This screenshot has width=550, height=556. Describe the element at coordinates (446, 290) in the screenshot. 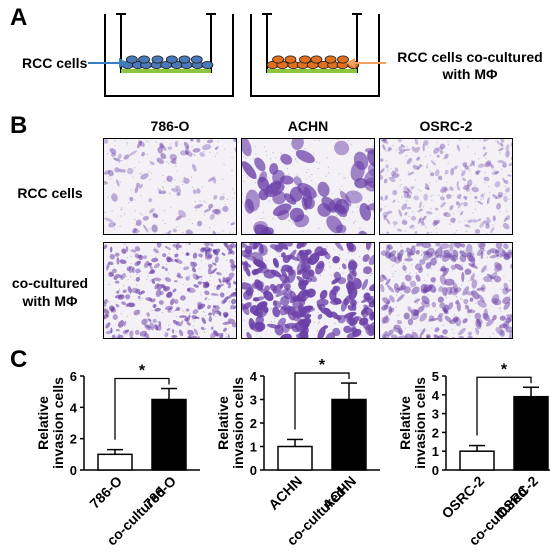

I see `micrograph-osrc-2-co-cultured` at that location.